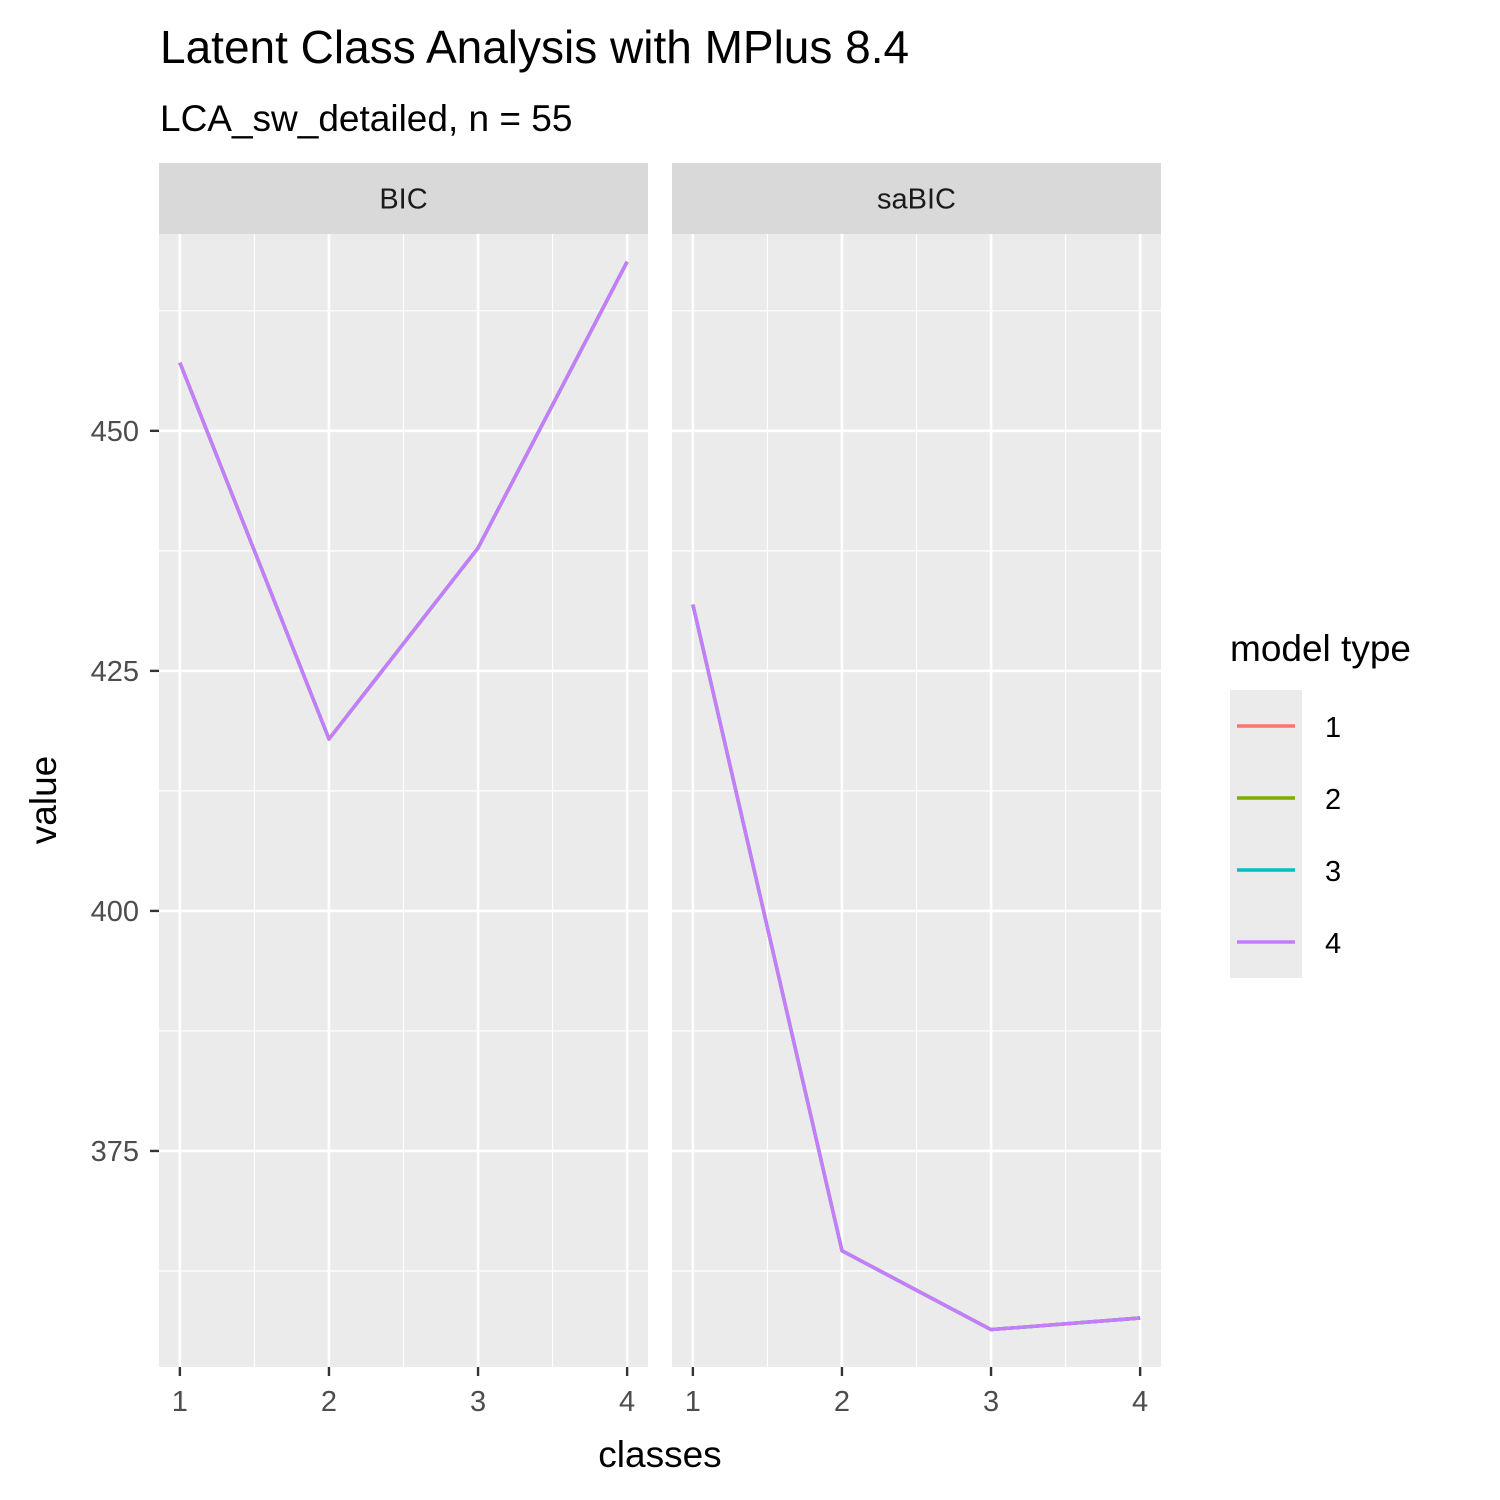 The height and width of the screenshot is (1500, 1500). Describe the element at coordinates (1333, 728) in the screenshot. I see `legend-label: 1` at that location.